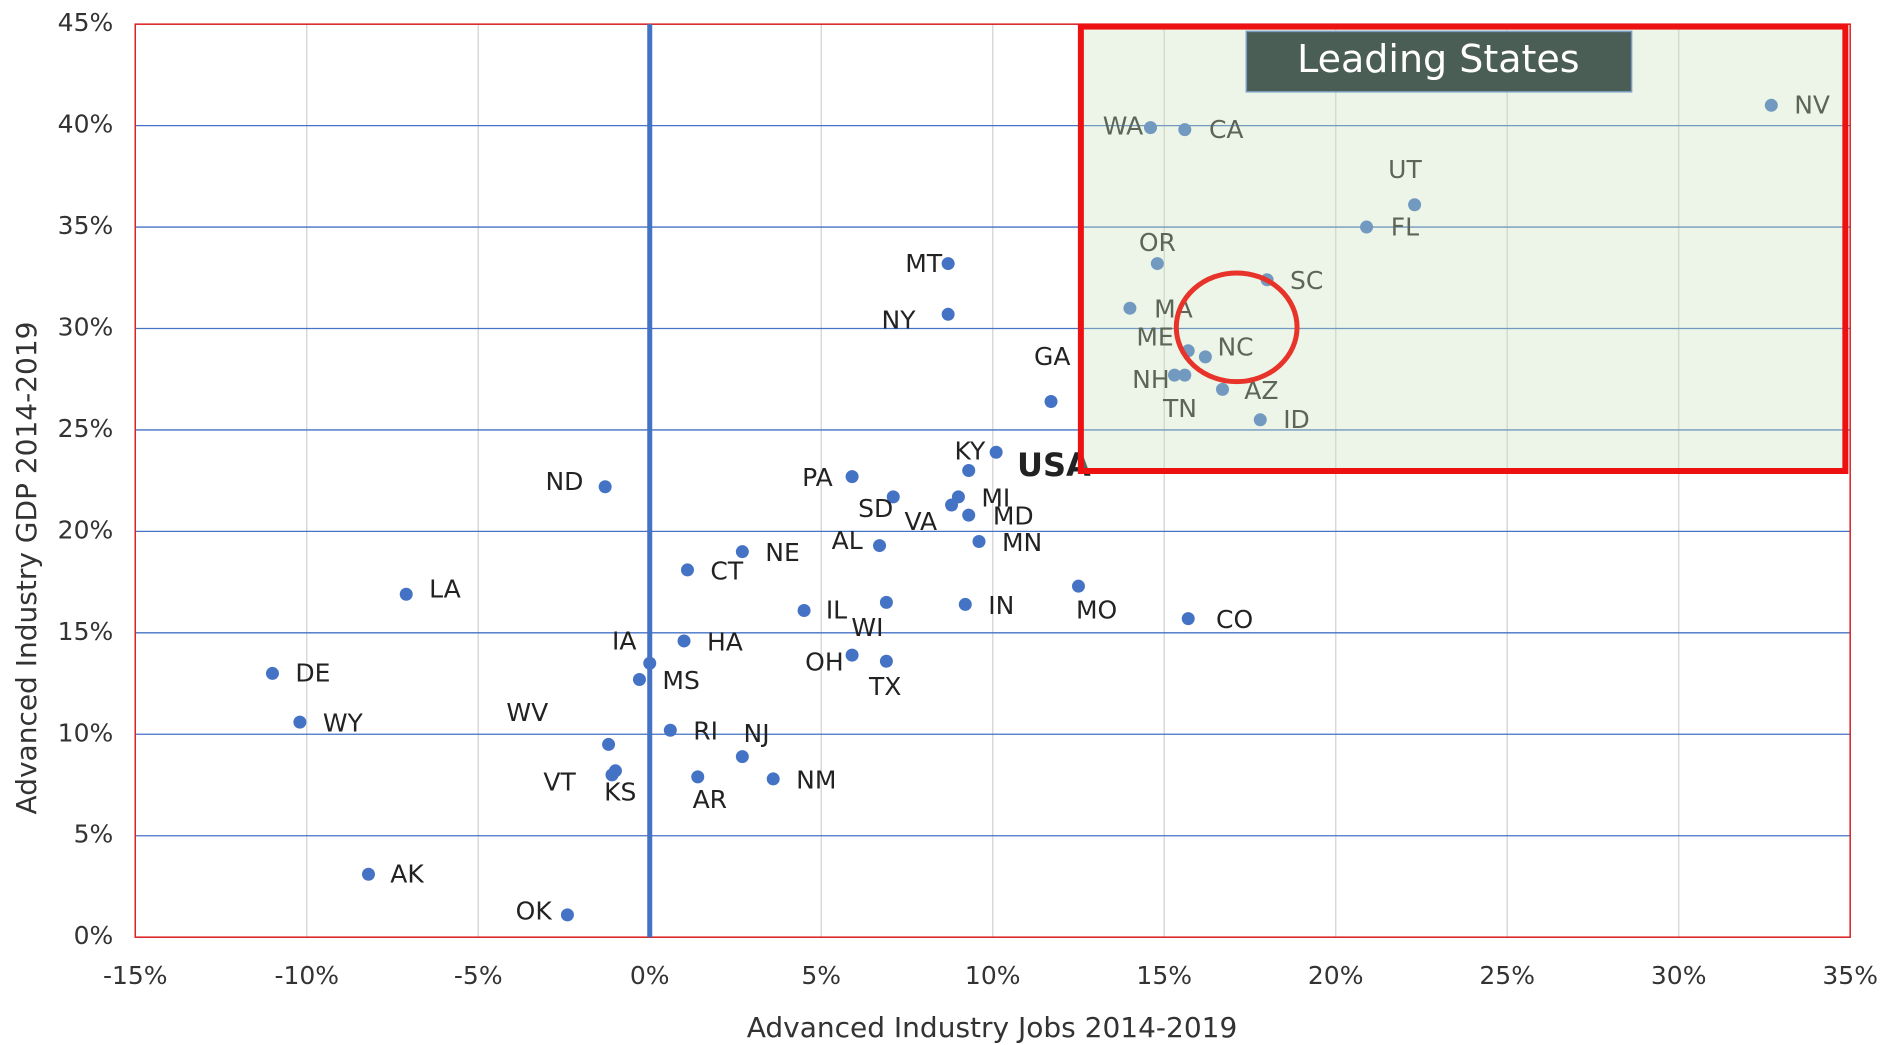  What do you see at coordinates (1405, 169) in the screenshot?
I see `point-label: UT` at bounding box center [1405, 169].